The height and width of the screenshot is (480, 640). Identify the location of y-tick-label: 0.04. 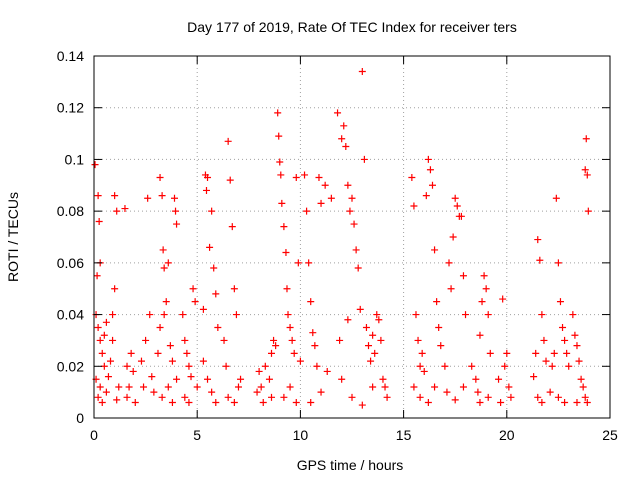
(70, 315).